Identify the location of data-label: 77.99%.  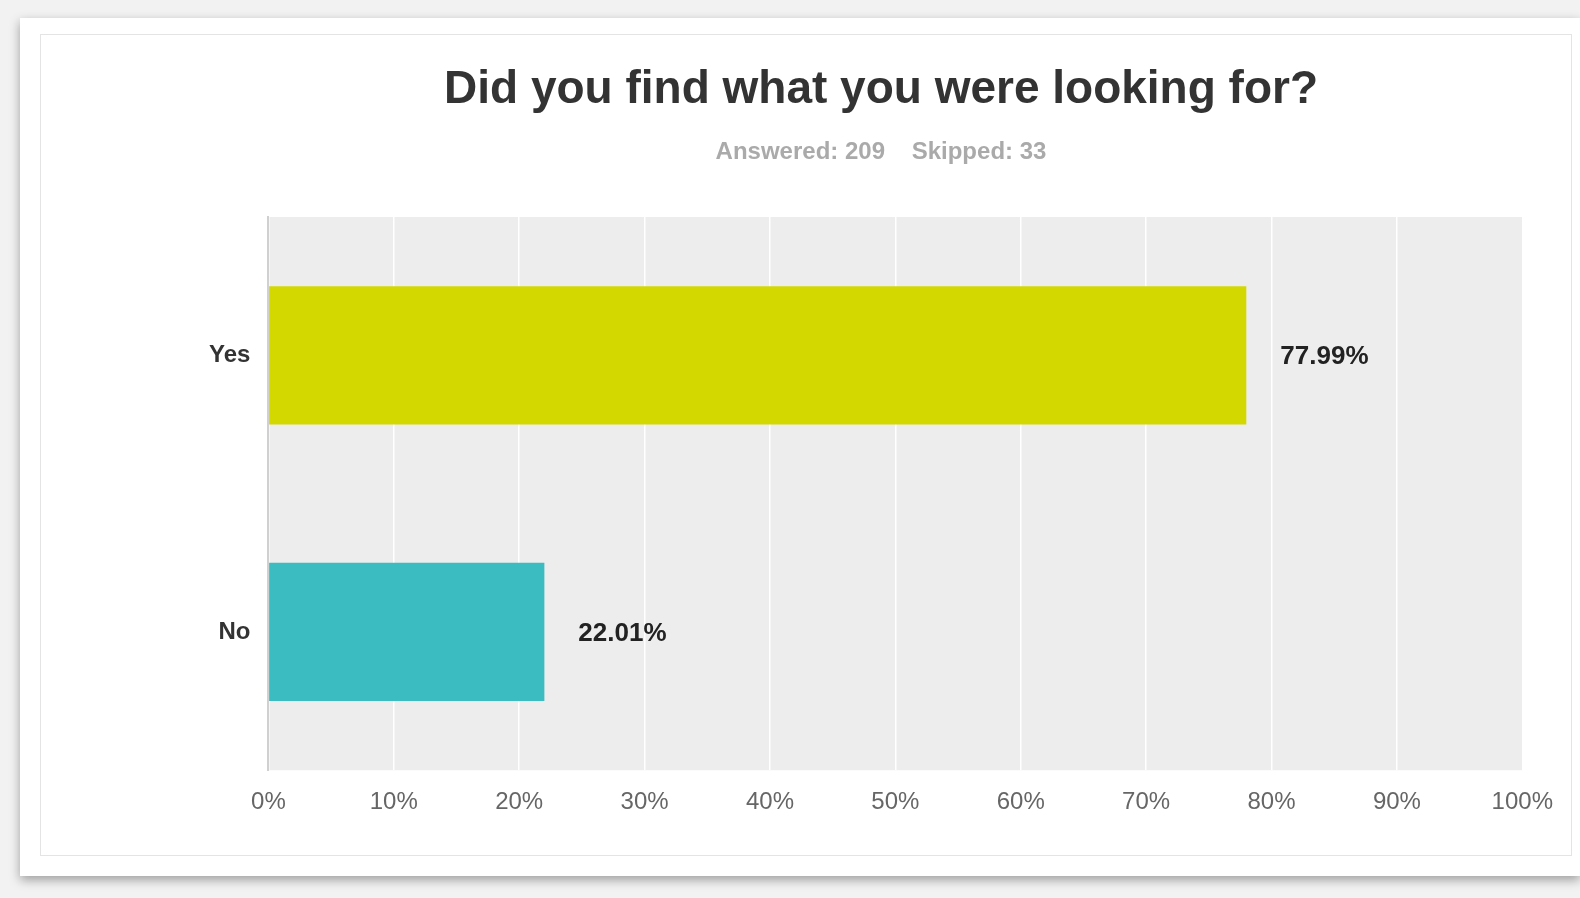
(1324, 355).